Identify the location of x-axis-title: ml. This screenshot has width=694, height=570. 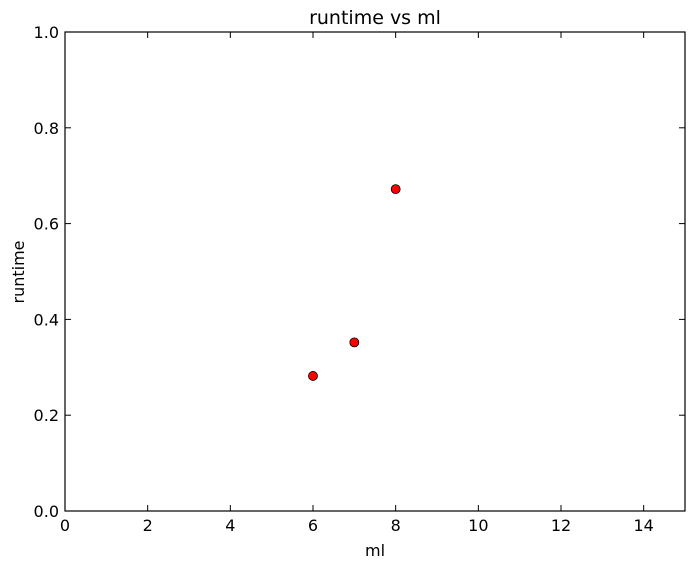
(375, 550).